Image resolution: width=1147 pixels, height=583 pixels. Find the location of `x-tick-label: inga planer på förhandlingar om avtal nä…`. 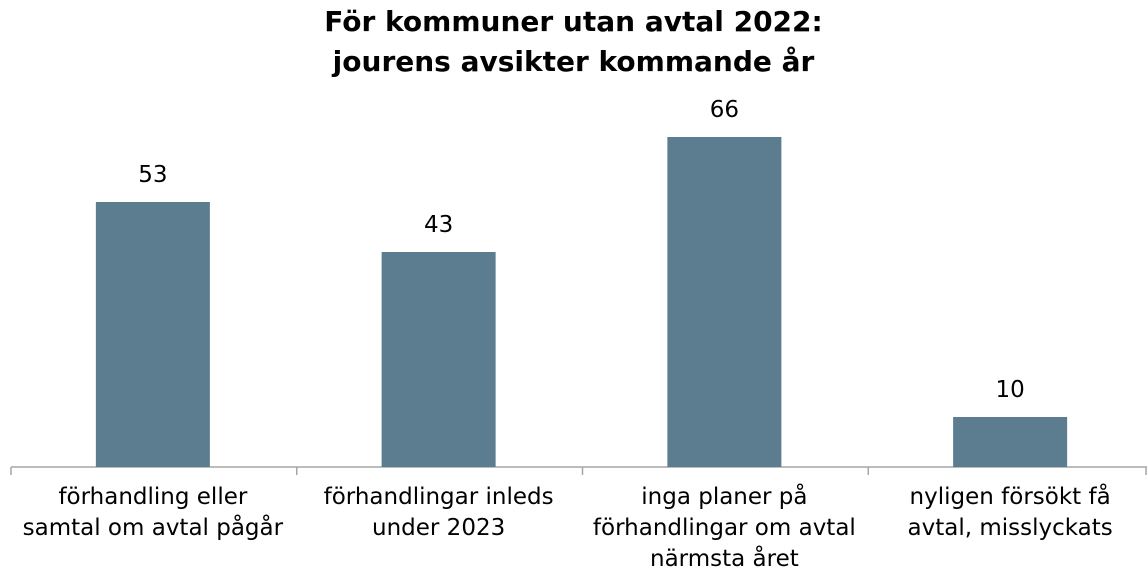

x-tick-label: inga planer på förhandlingar om avtal nä… is located at coordinates (724, 528).